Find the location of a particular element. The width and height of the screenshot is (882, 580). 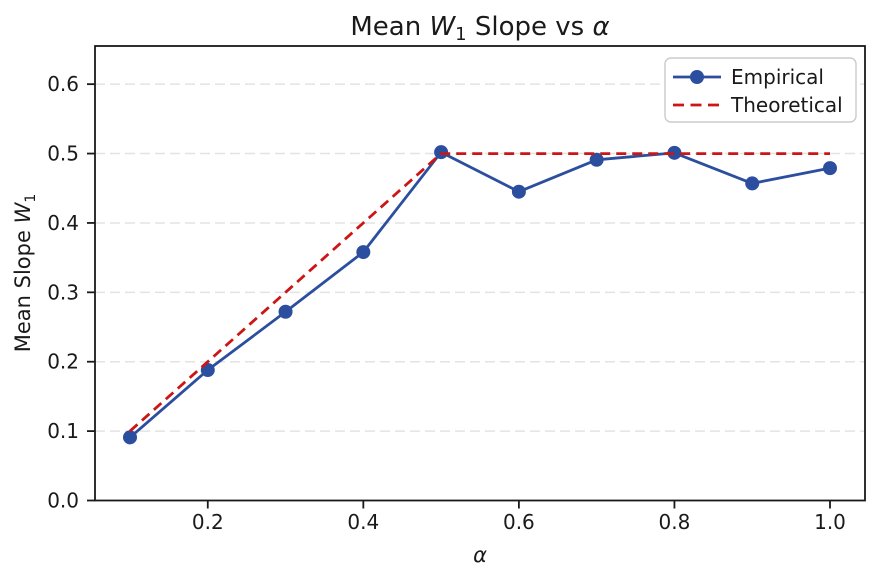

legend: Empirical Theoretical is located at coordinates (760, 90).